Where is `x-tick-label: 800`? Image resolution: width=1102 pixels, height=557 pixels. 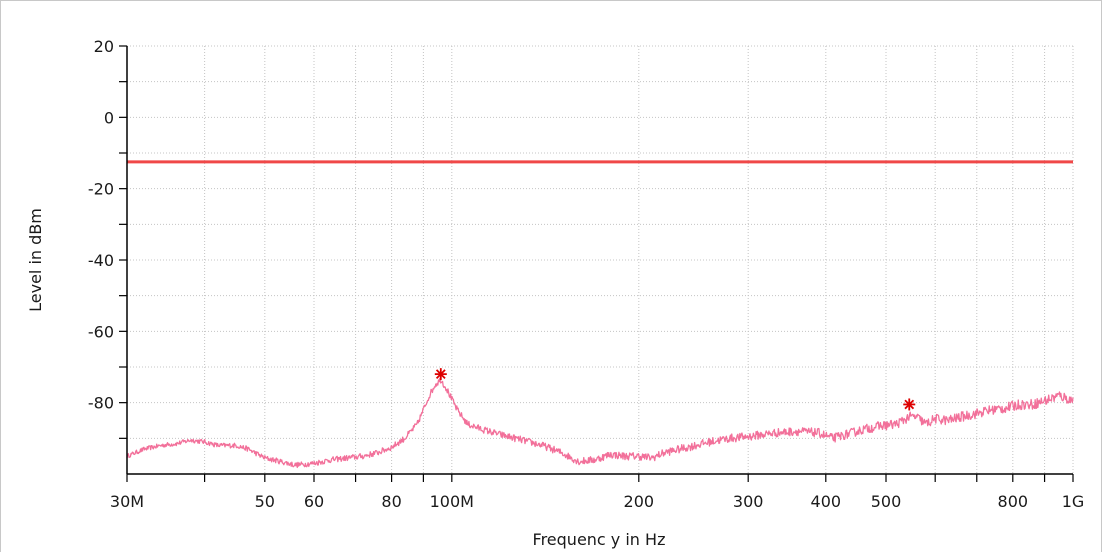 x-tick-label: 800 is located at coordinates (1013, 501).